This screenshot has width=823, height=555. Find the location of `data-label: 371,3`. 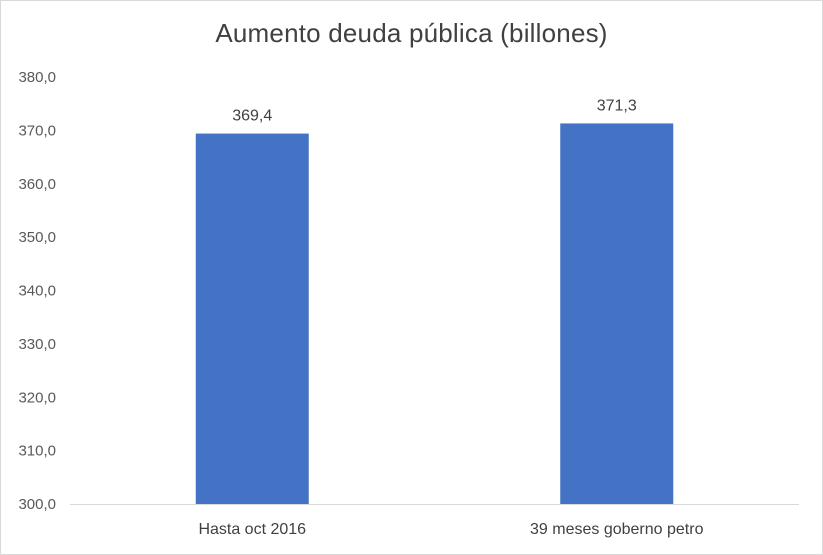

data-label: 371,3 is located at coordinates (617, 105).